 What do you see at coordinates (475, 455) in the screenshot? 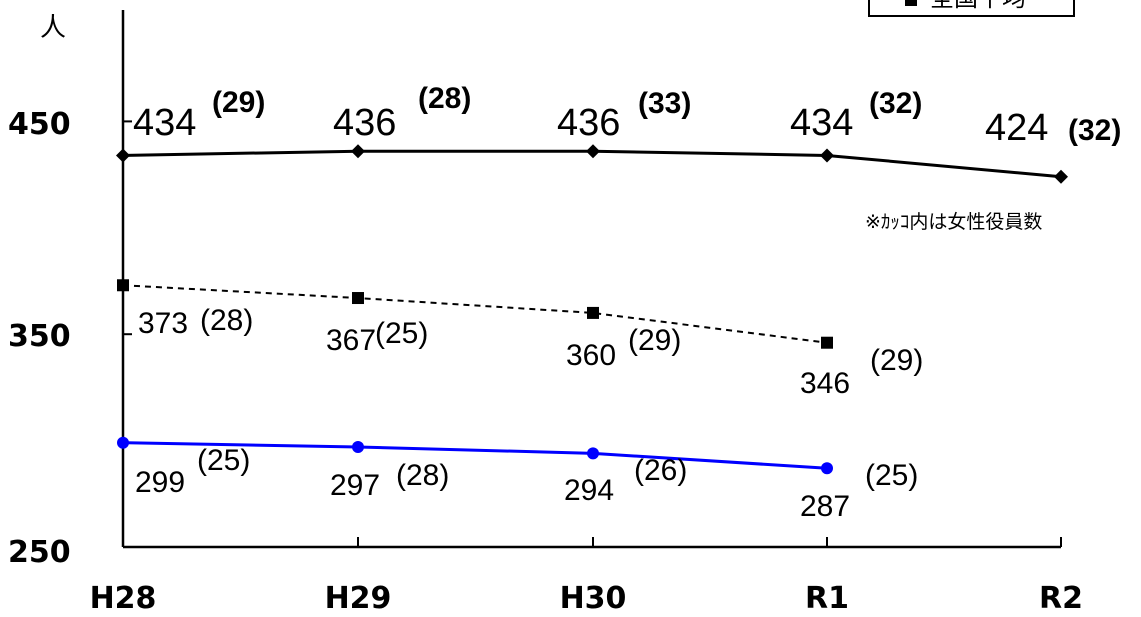
I see `series-2-line` at bounding box center [475, 455].